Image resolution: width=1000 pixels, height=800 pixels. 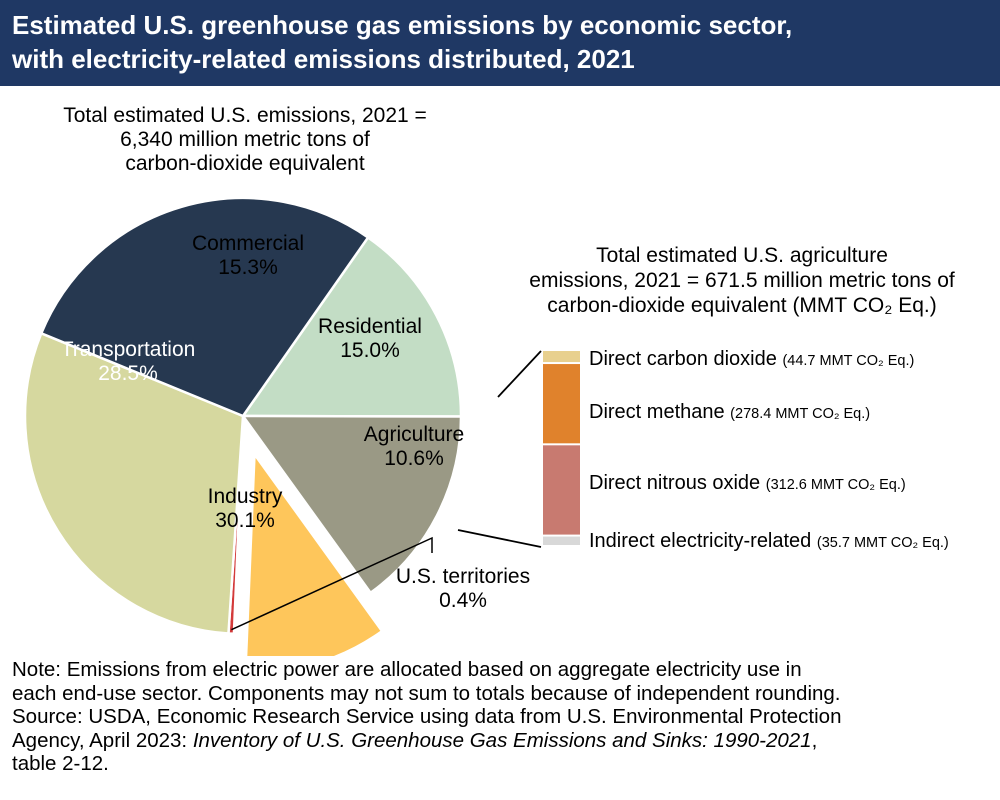 What do you see at coordinates (128, 373) in the screenshot?
I see `pie-value-transportation: 28.5%` at bounding box center [128, 373].